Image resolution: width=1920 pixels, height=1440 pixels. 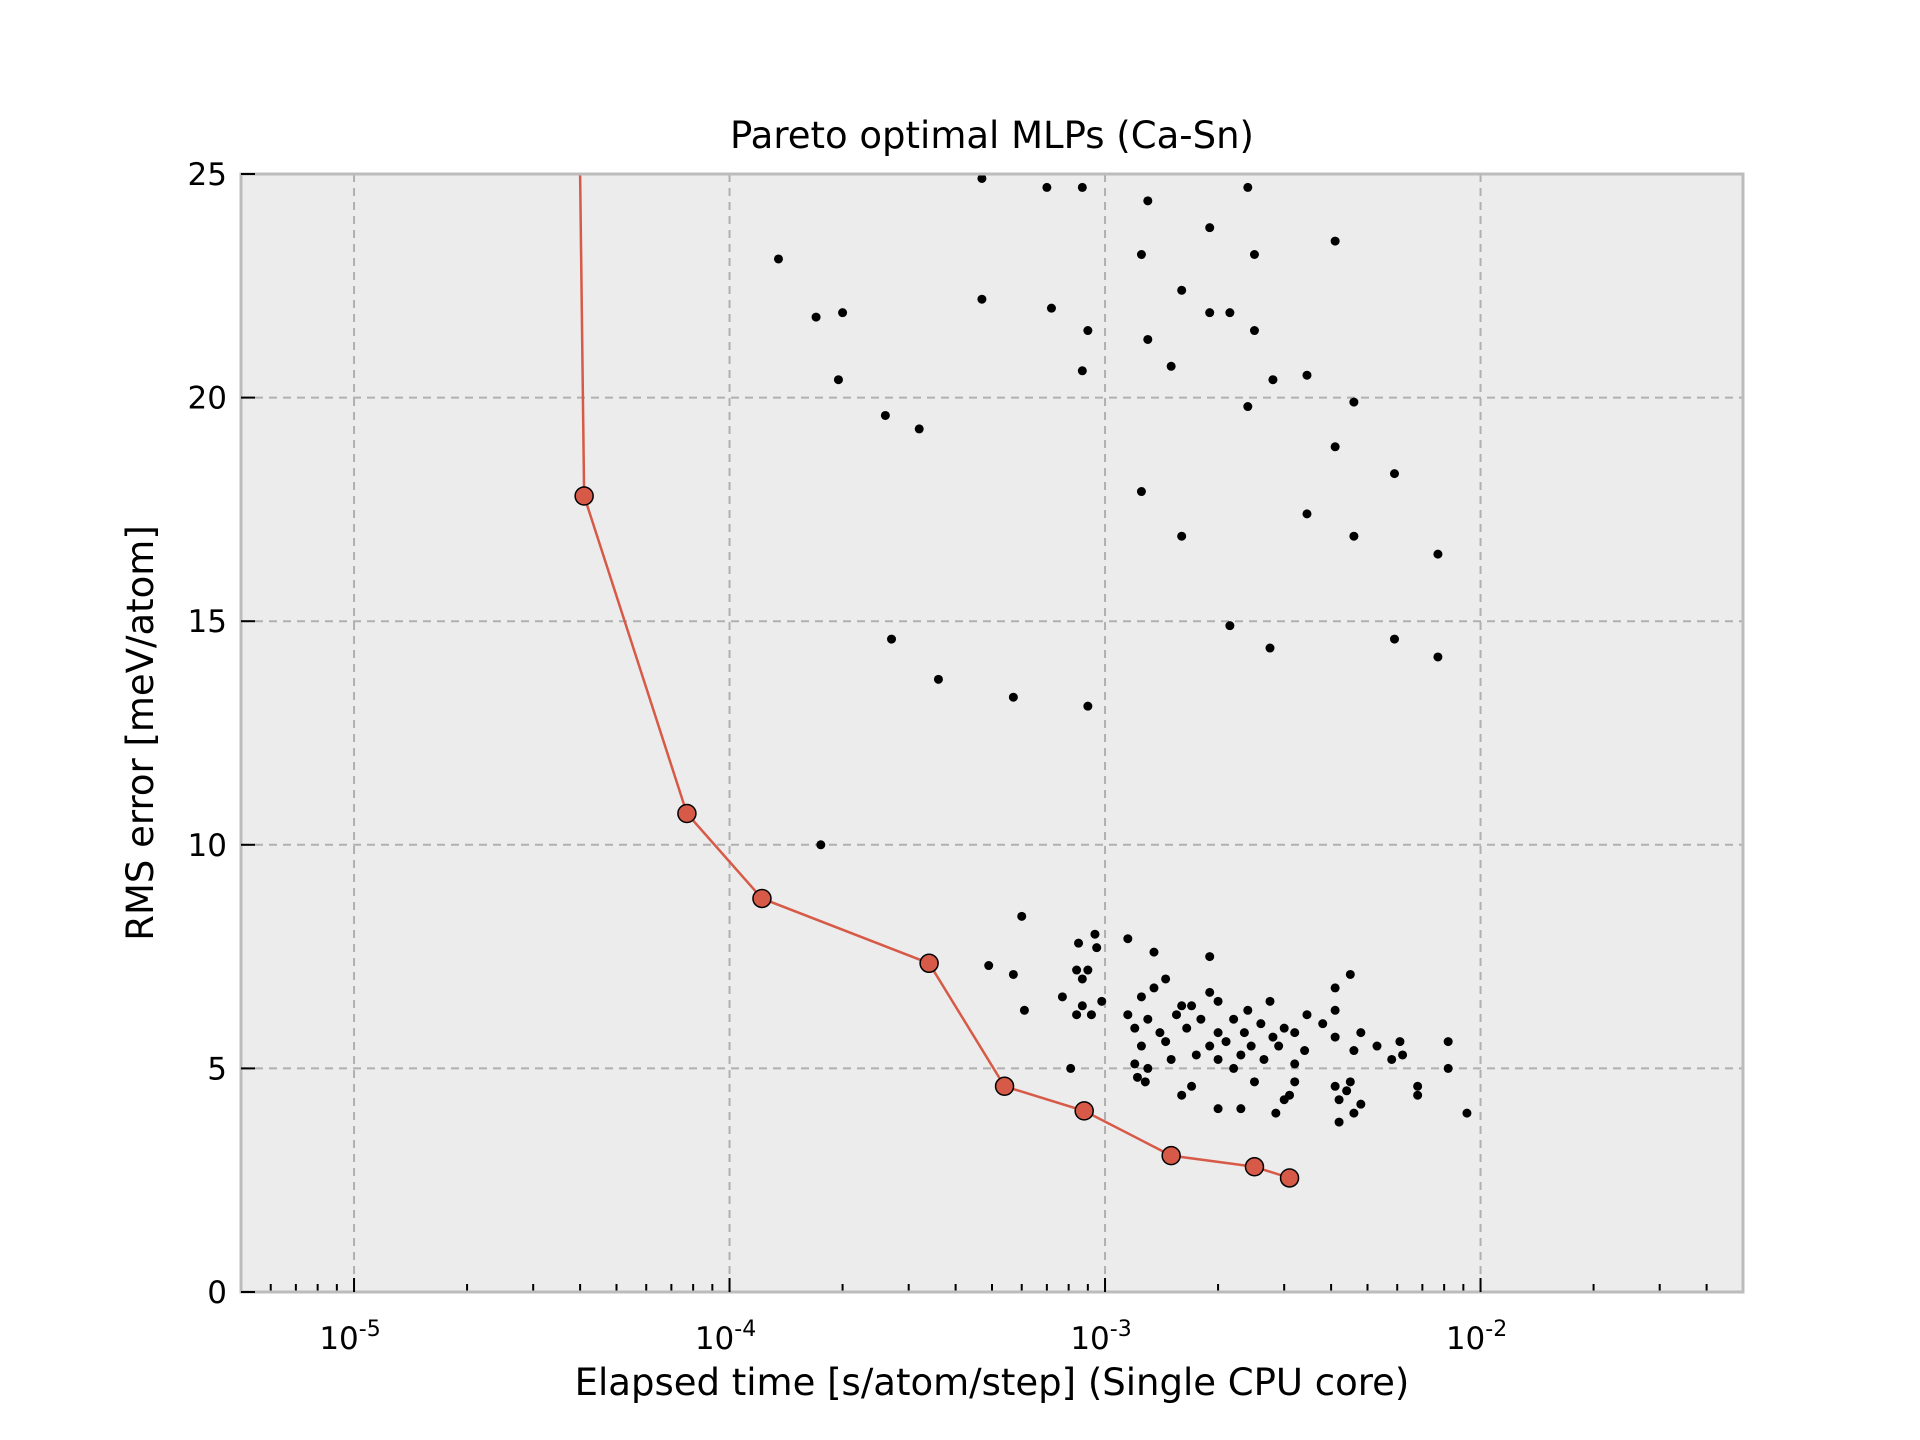 What do you see at coordinates (349, 1337) in the screenshot?
I see `x-tick-label: 10⁻⁵` at bounding box center [349, 1337].